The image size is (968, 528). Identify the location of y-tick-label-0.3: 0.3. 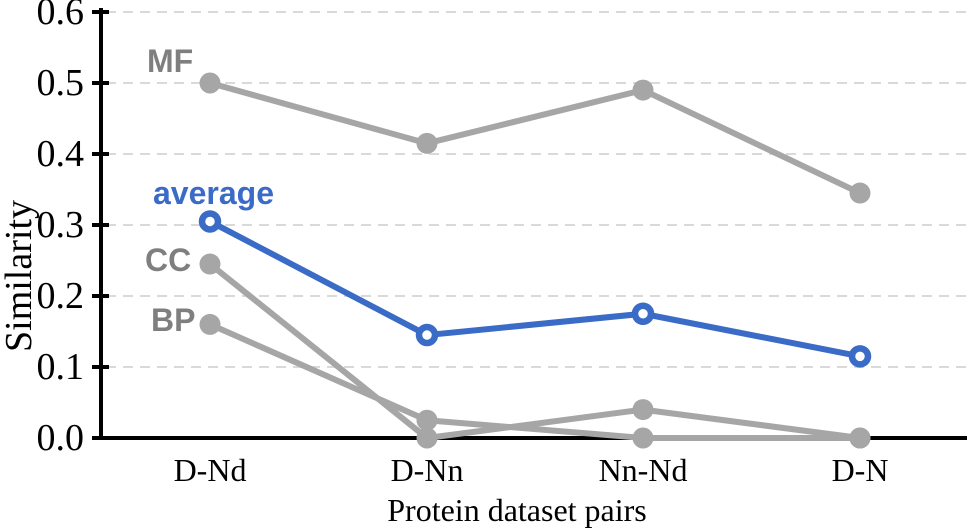
(60, 225).